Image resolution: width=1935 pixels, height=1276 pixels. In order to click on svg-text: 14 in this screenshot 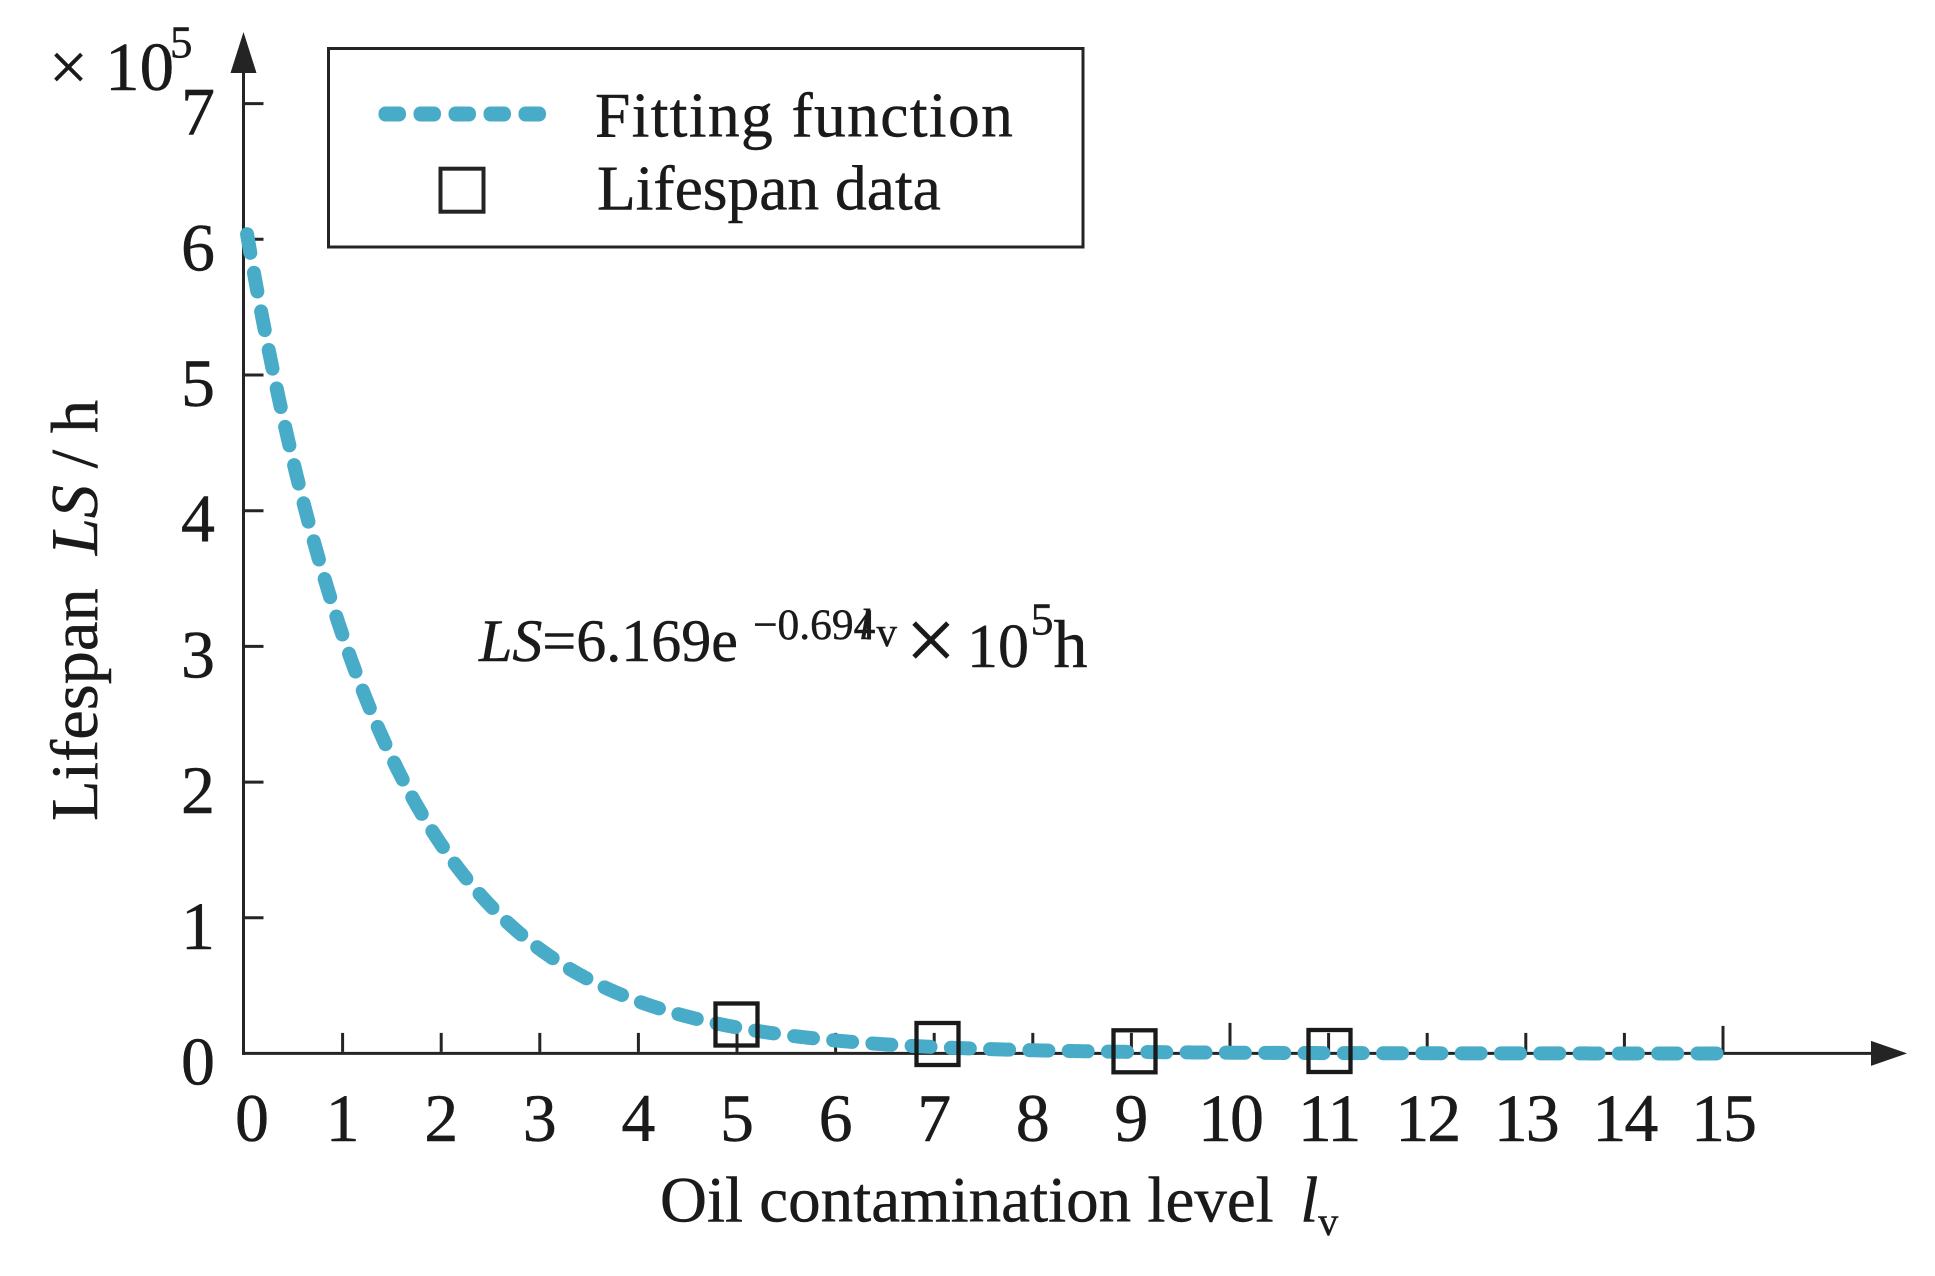, I will do `click(1624, 1118)`.